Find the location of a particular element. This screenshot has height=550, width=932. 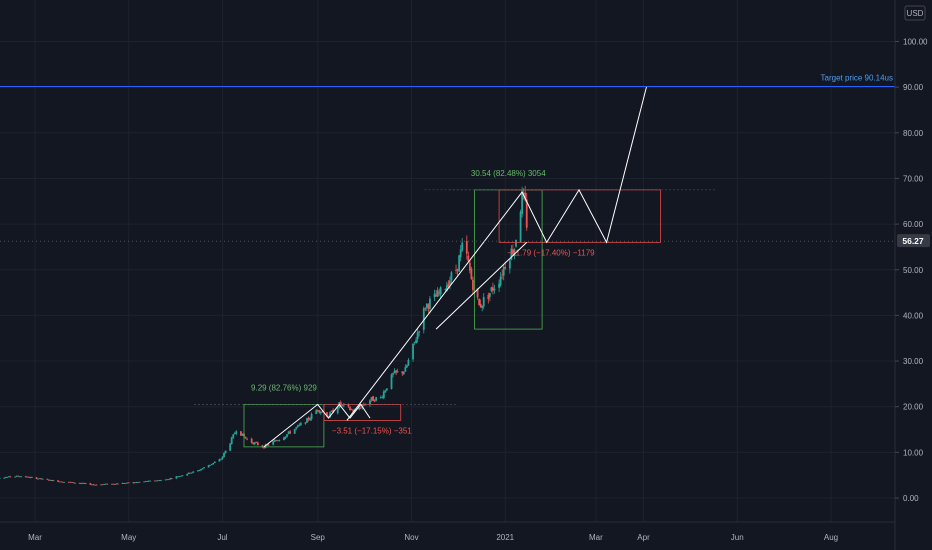

y-tick-label: 40.00 is located at coordinates (913, 315).